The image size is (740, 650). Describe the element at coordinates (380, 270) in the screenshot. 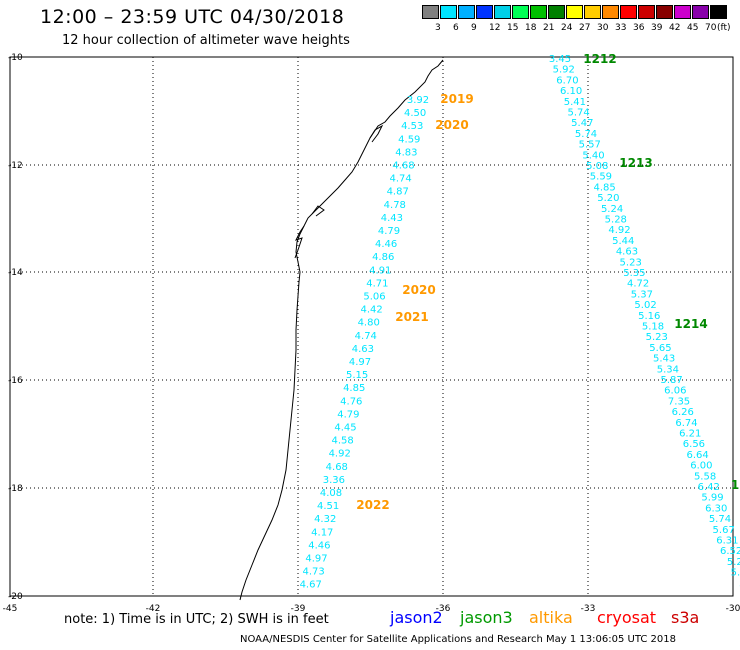

I see `track-value: 4.91` at that location.